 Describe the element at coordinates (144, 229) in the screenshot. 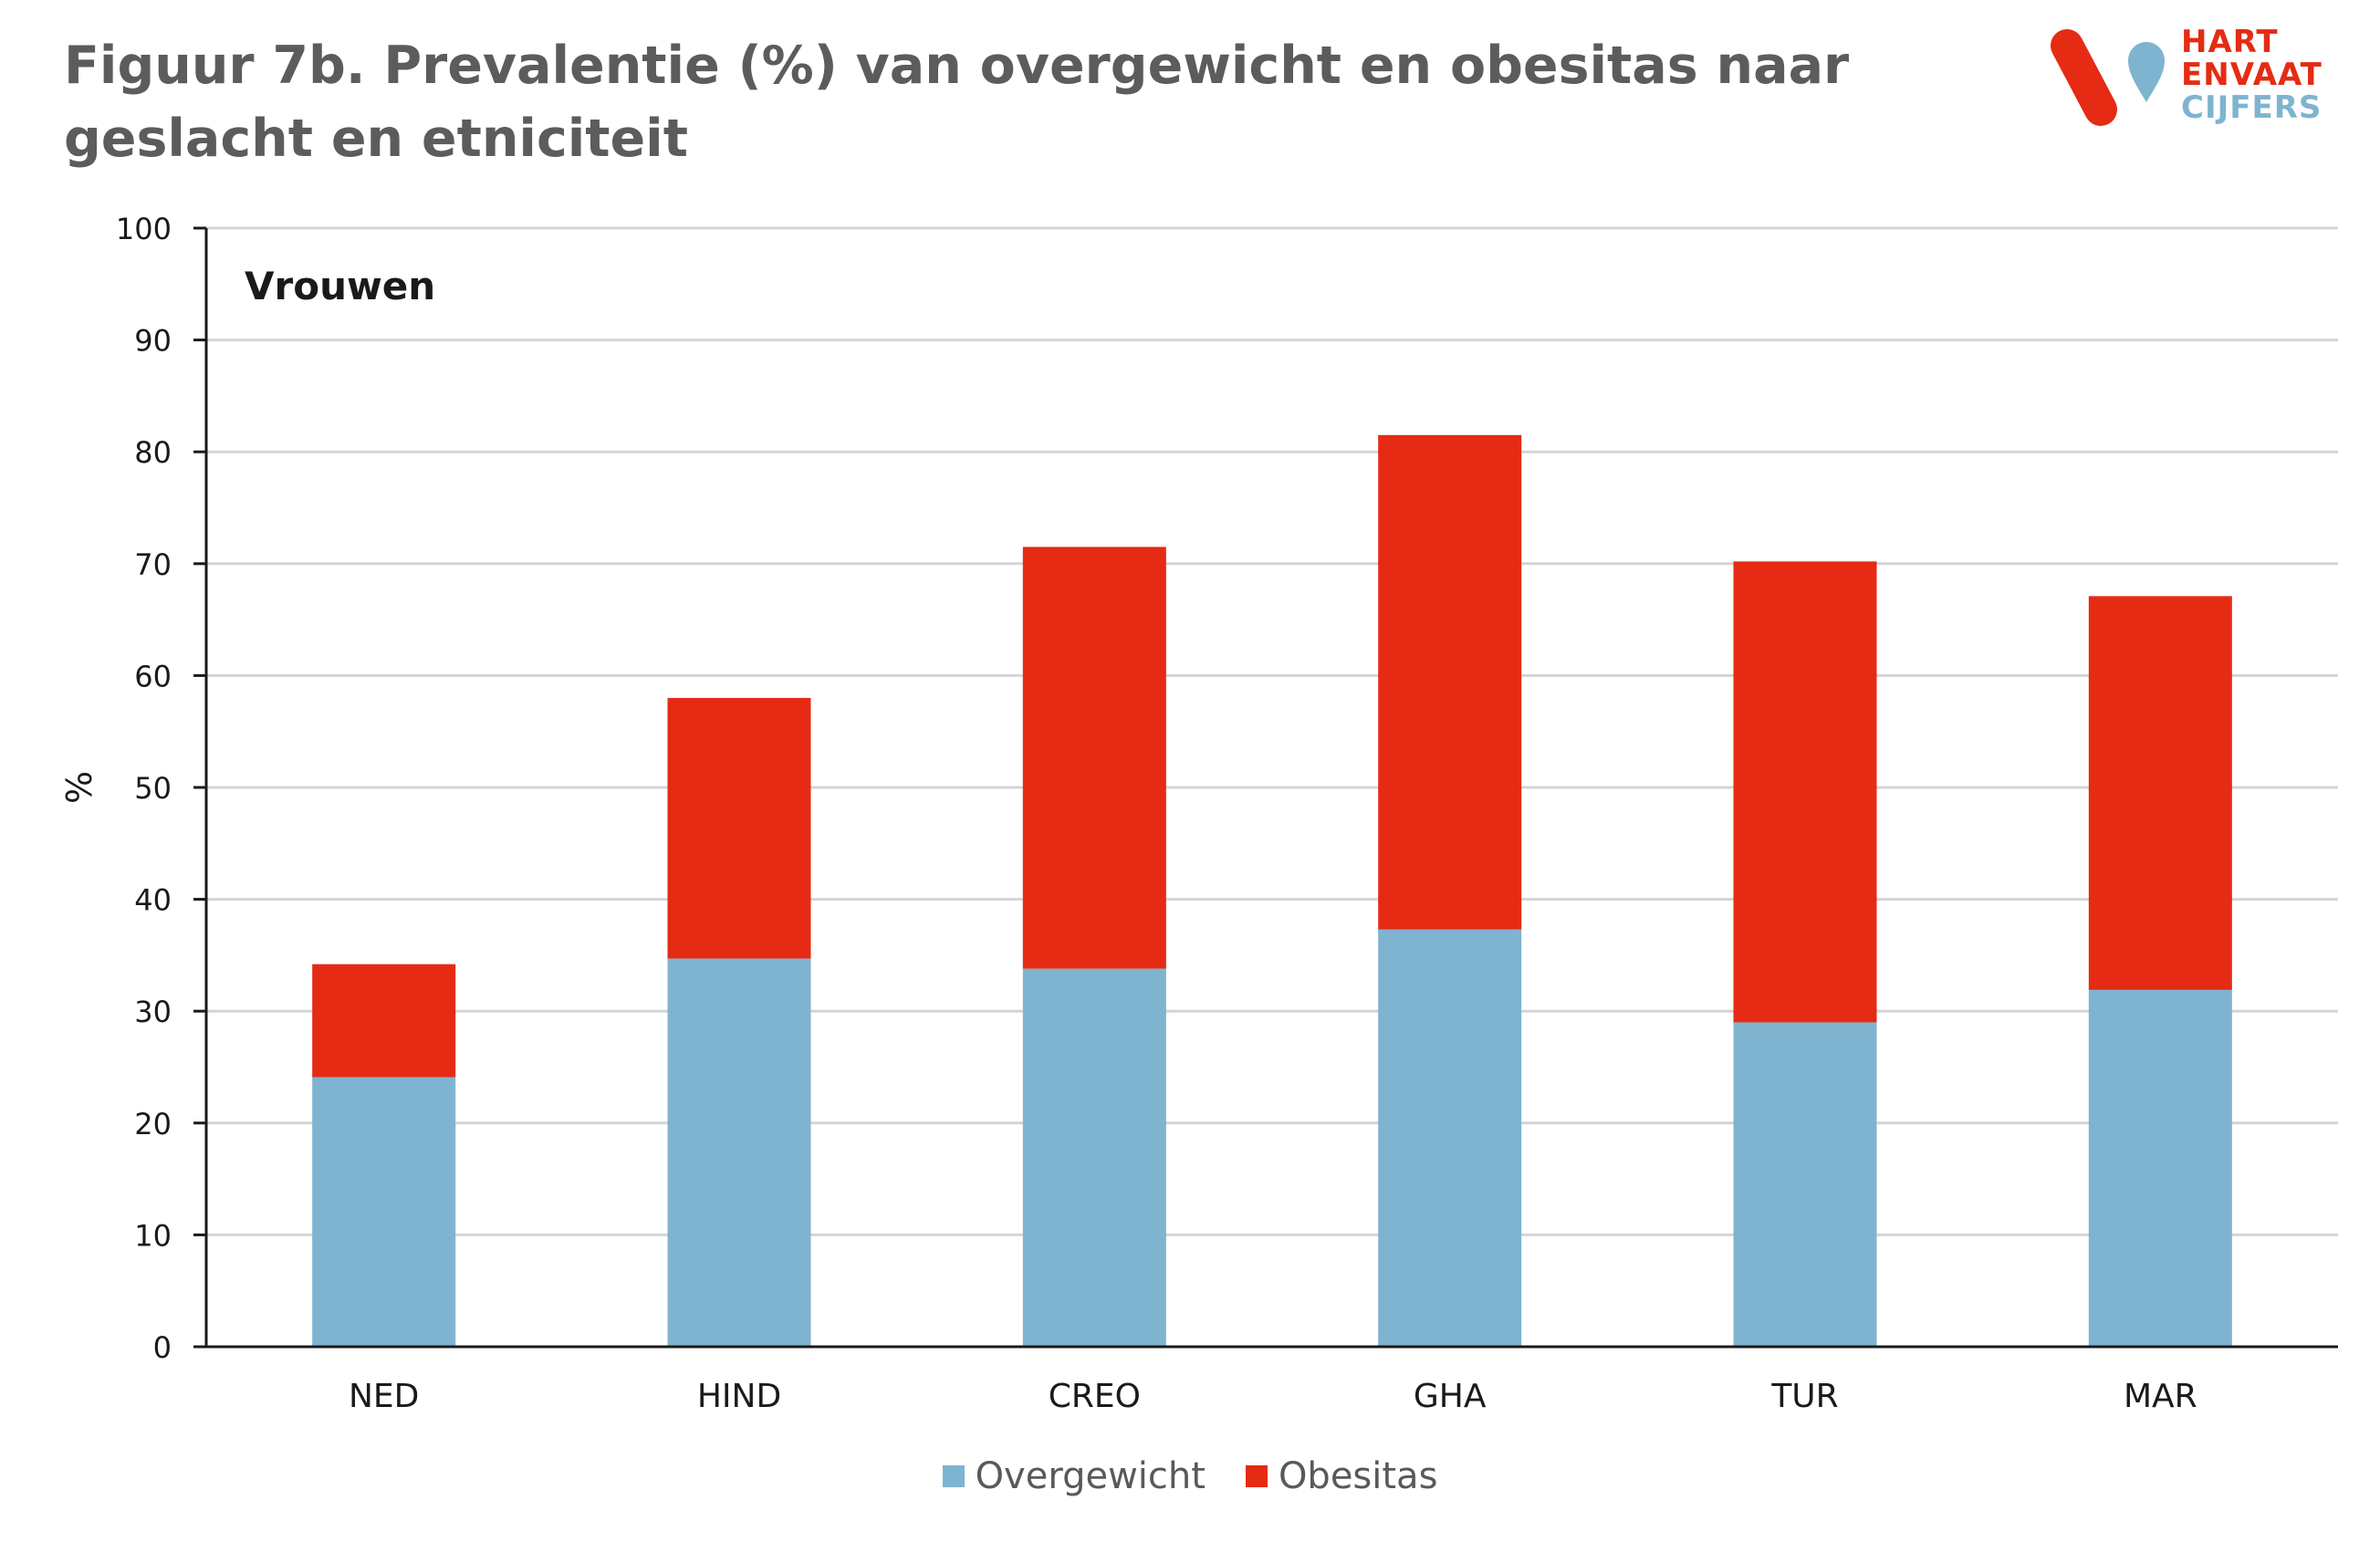

I see `y-tick-label-100: 100` at that location.